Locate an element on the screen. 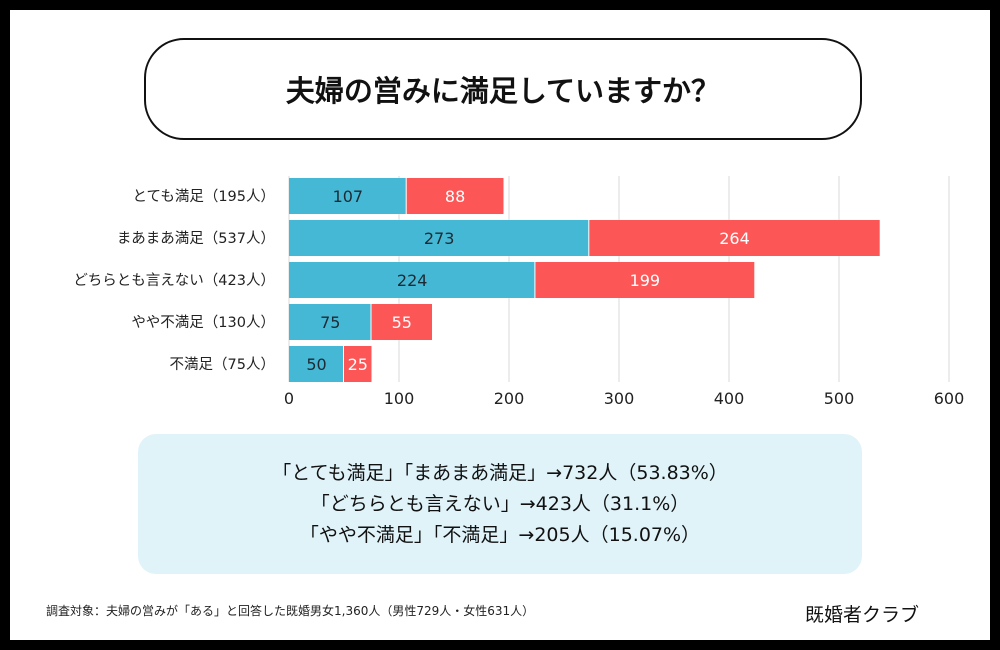  data-label: 199 is located at coordinates (645, 280).